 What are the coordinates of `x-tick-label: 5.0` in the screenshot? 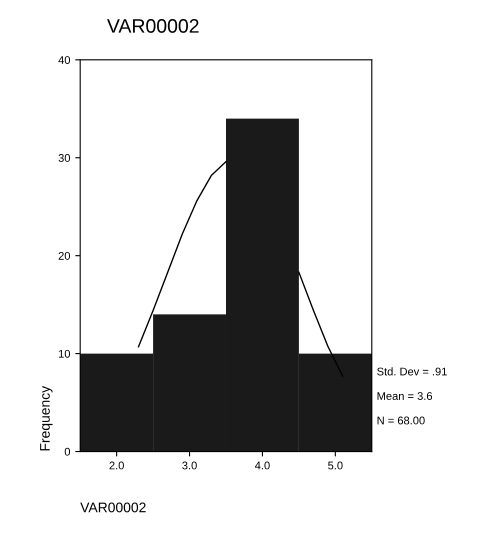 It's located at (335, 466).